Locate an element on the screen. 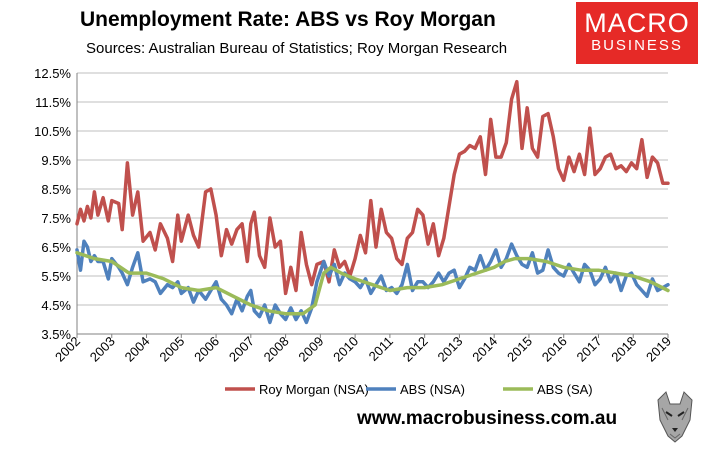 The height and width of the screenshot is (450, 703). x-tick-label: 2019 is located at coordinates (658, 349).